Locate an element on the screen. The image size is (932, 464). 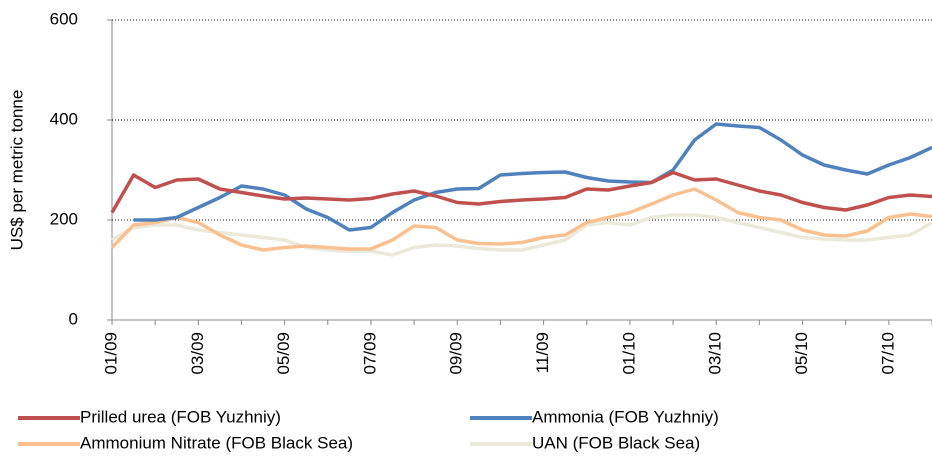
y-axis-label: US$ per metric tonne is located at coordinates (16, 170).